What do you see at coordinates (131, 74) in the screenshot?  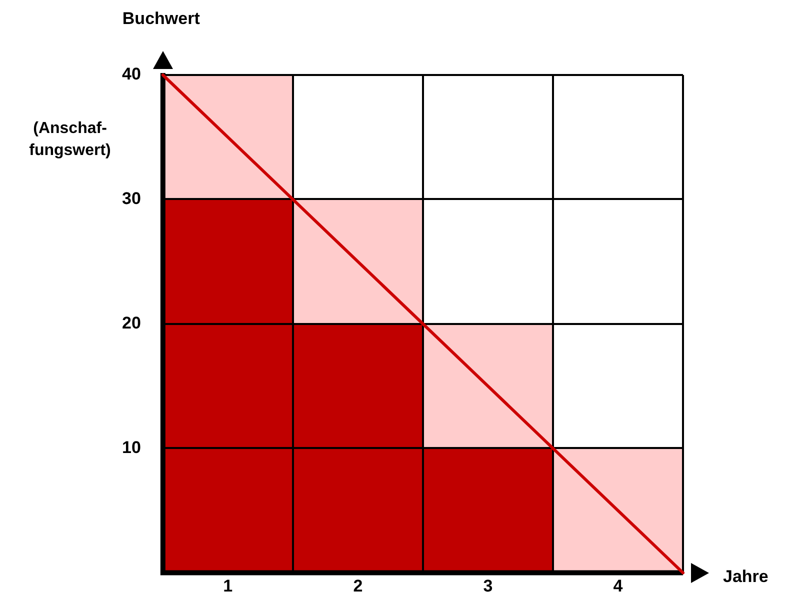 I see `y-tick-label: 40` at bounding box center [131, 74].